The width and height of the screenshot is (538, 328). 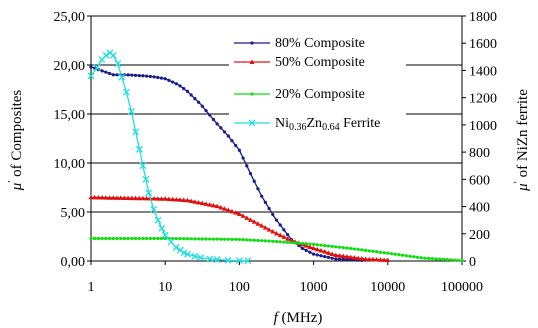 I want to click on legend-symbol-50-composite, so click(x=252, y=61).